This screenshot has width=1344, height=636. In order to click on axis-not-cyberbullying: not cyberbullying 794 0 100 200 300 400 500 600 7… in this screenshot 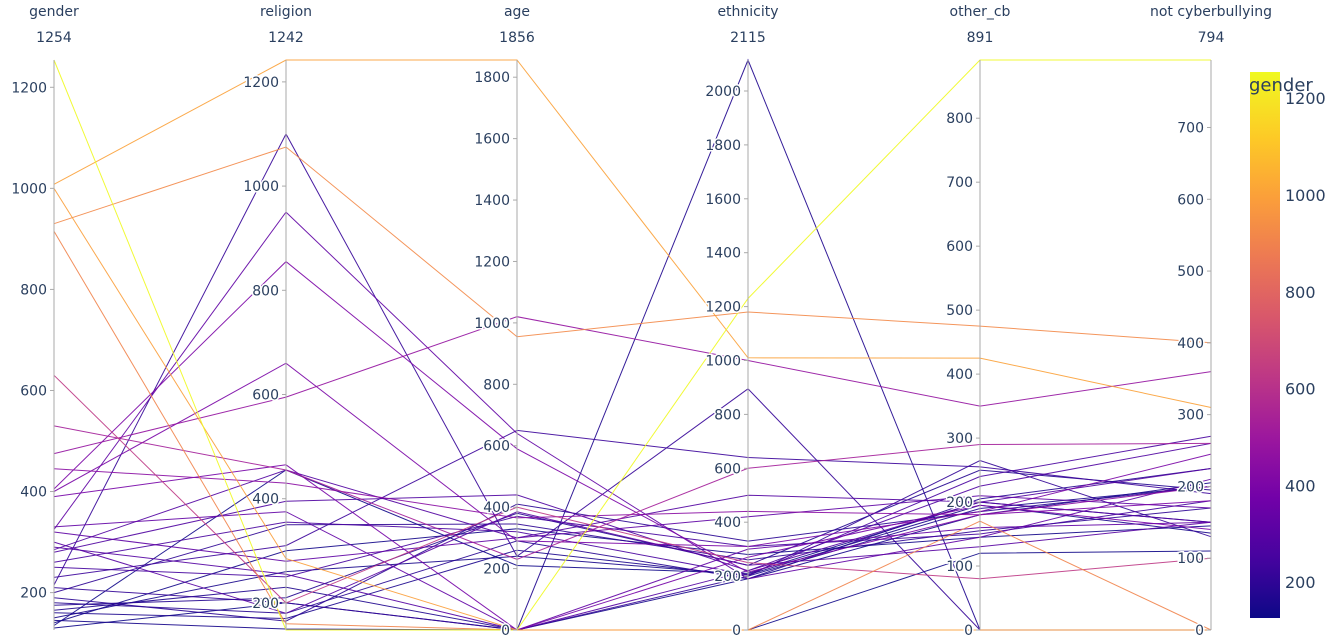, I will do `click(1211, 320)`.